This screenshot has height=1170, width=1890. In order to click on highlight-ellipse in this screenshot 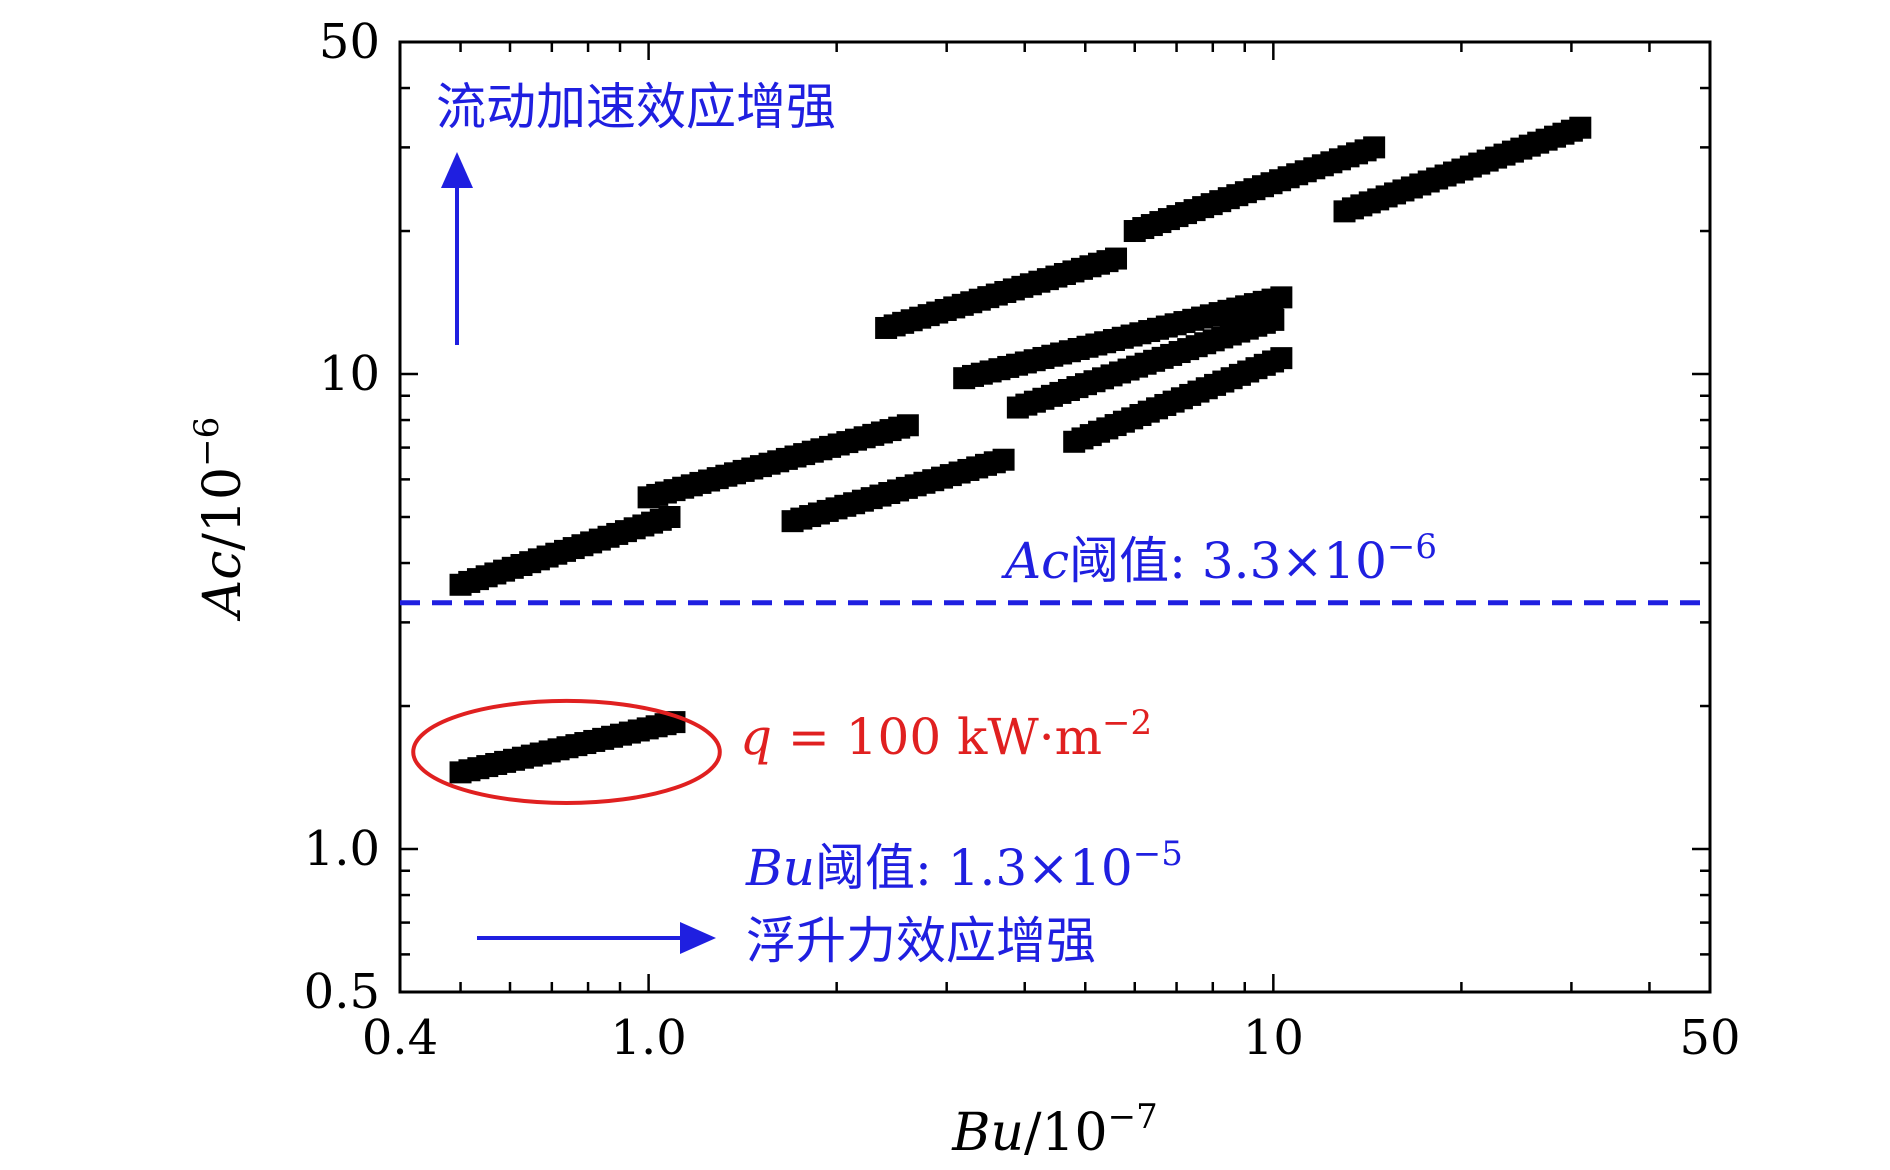, I will do `click(566, 751)`.